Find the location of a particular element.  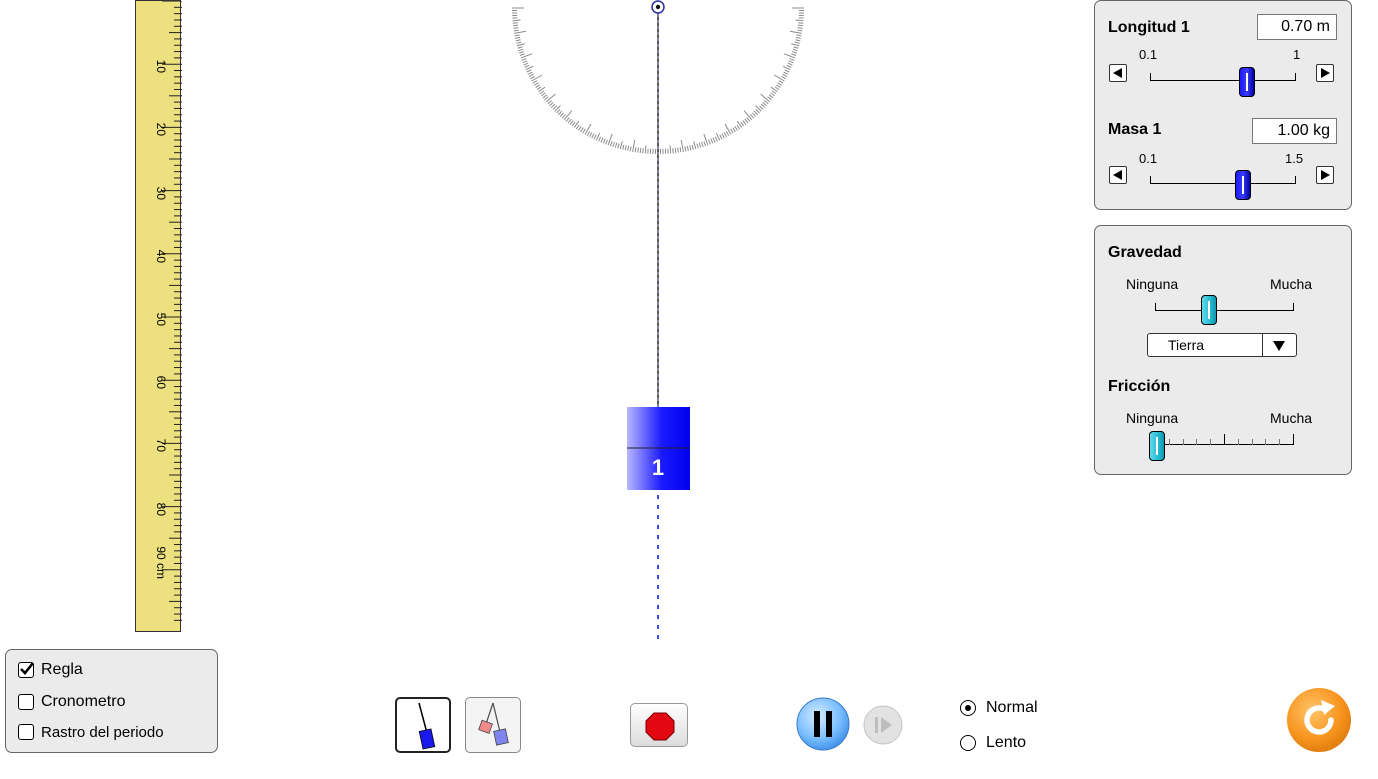

slow-speed-radio is located at coordinates (968, 743).